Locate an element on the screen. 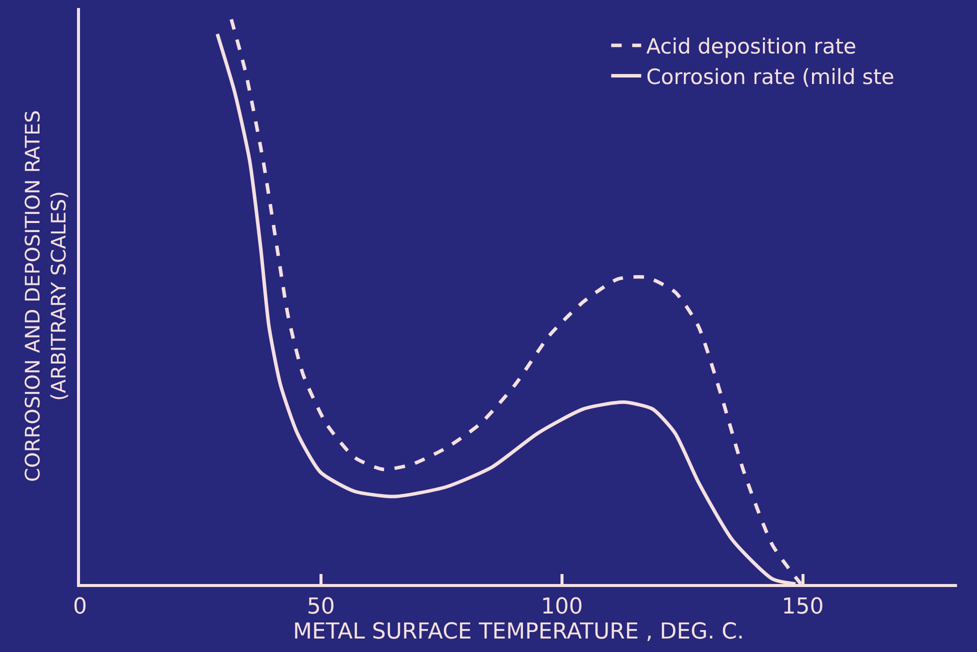  legend-label: Corrosion rate (mild ste is located at coordinates (770, 76).